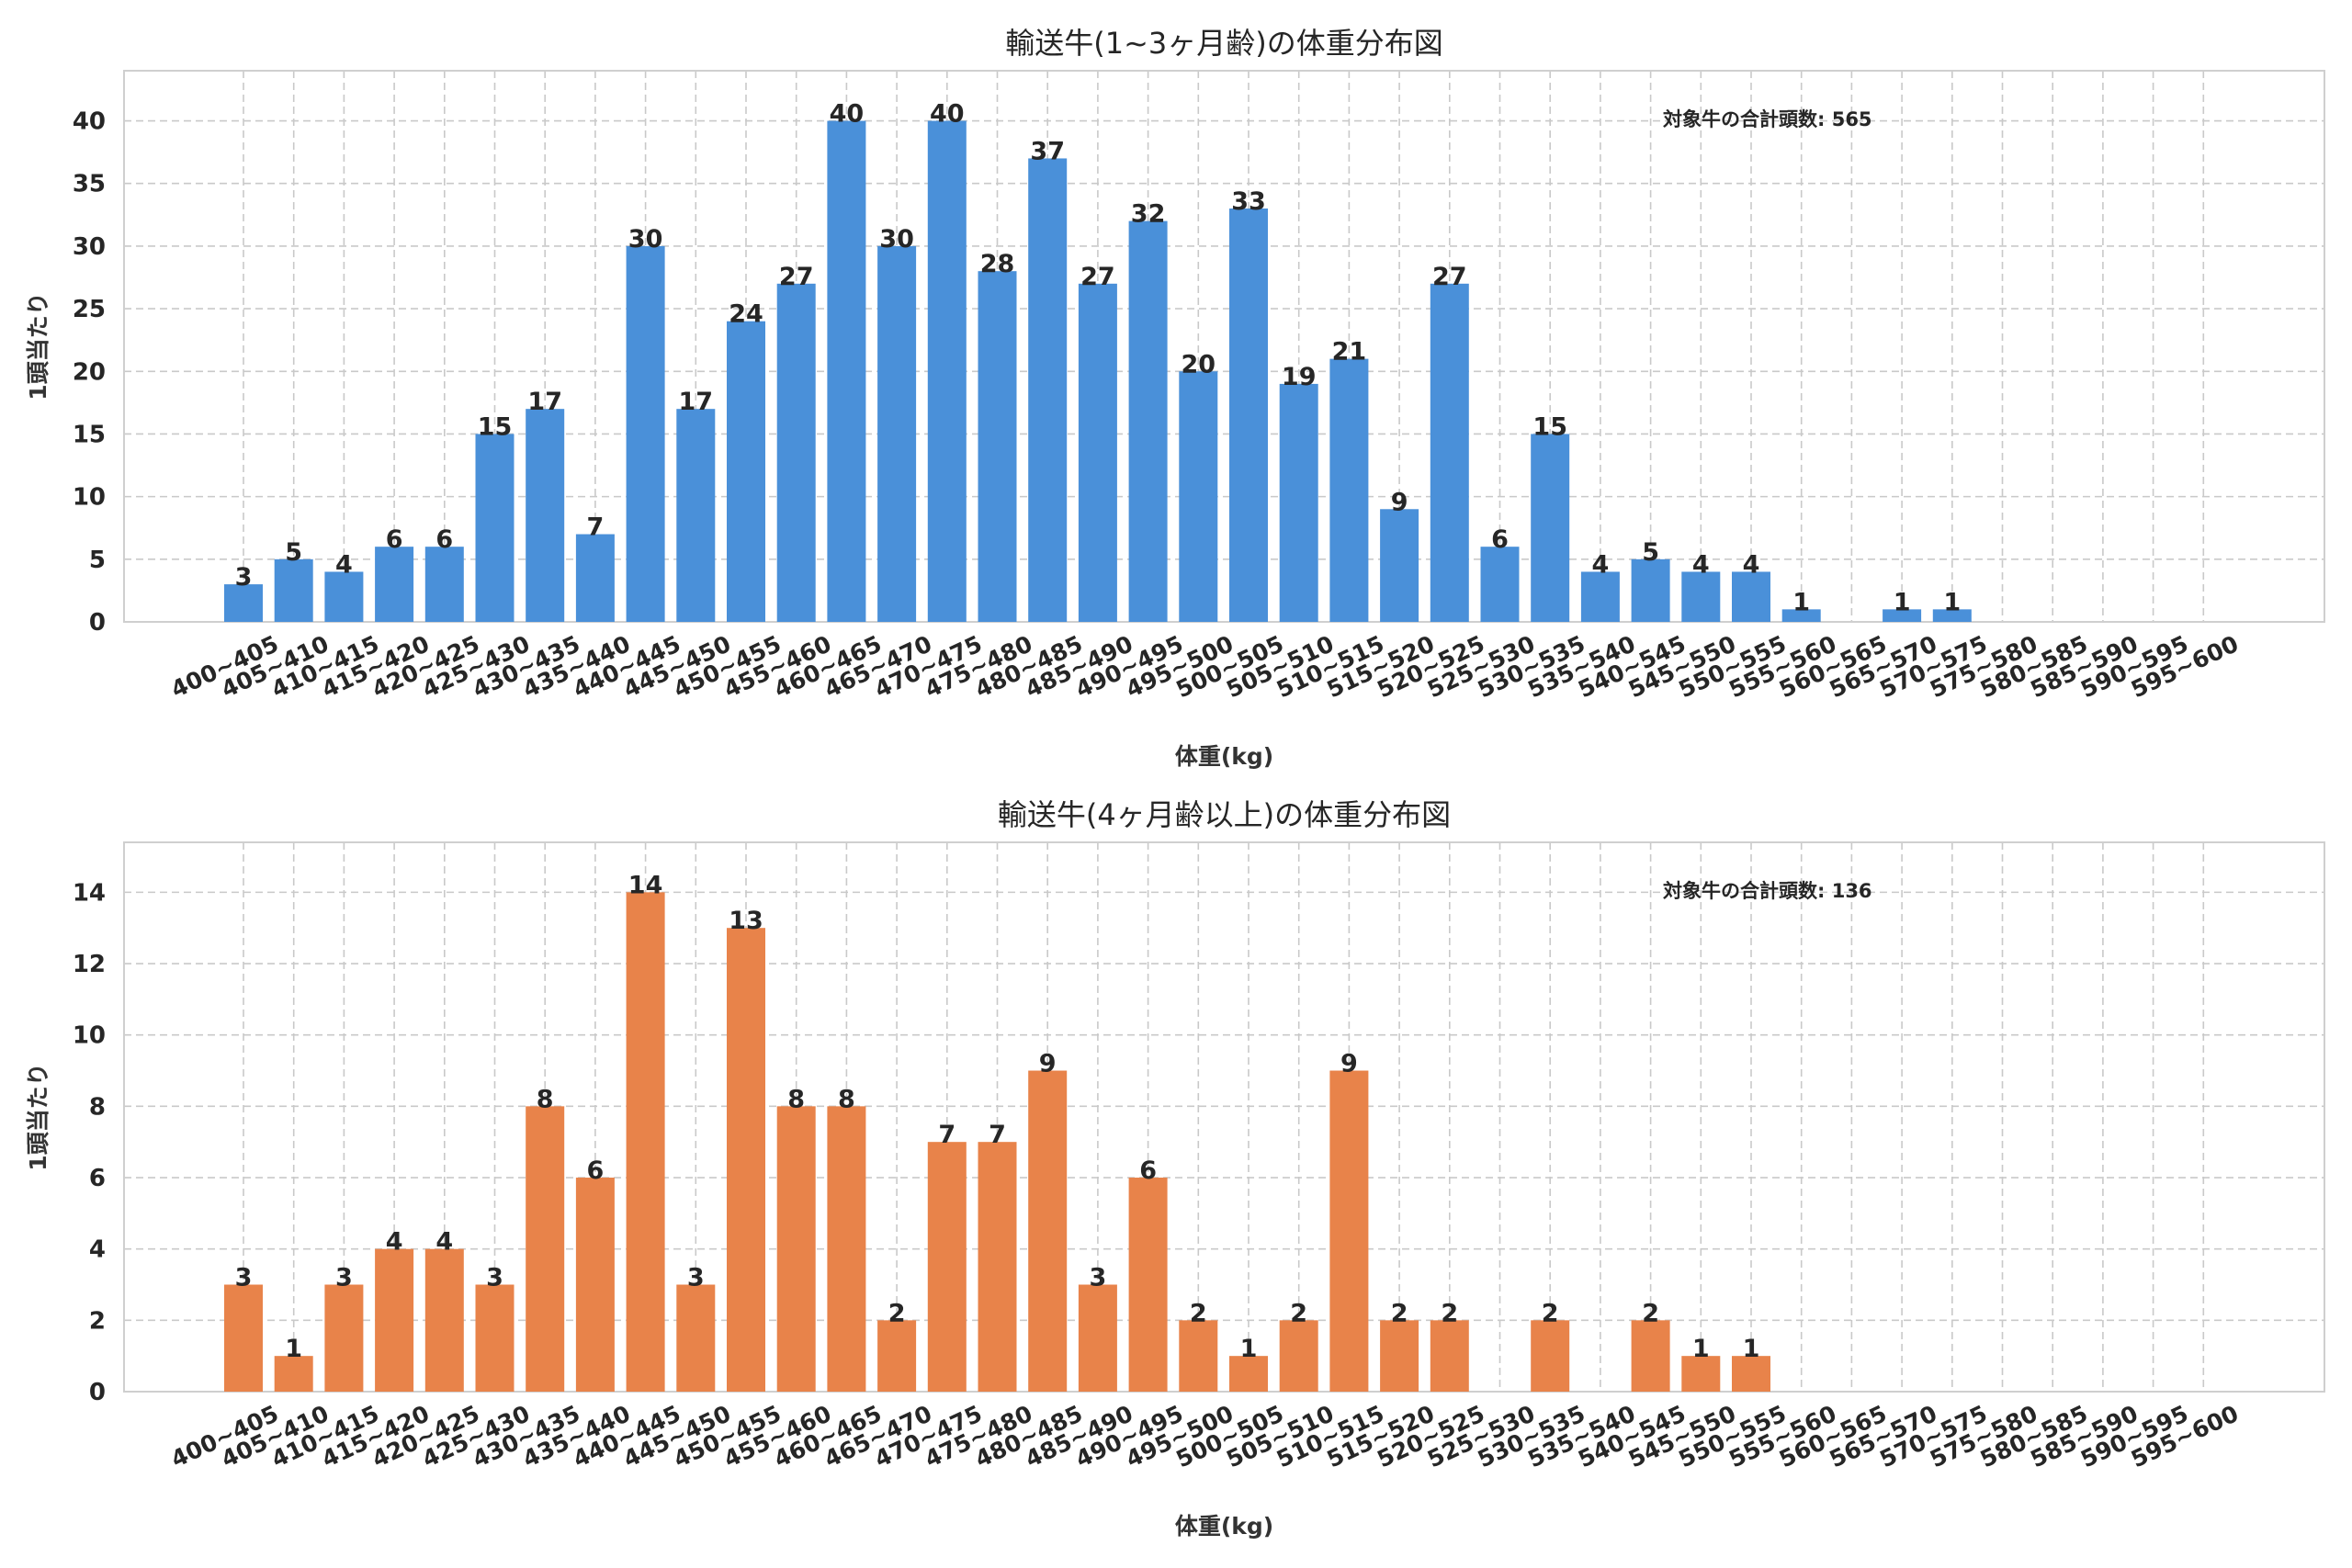 This screenshot has height=1568, width=2352. What do you see at coordinates (696, 402) in the screenshot?
I see `bar-value-label: 17` at bounding box center [696, 402].